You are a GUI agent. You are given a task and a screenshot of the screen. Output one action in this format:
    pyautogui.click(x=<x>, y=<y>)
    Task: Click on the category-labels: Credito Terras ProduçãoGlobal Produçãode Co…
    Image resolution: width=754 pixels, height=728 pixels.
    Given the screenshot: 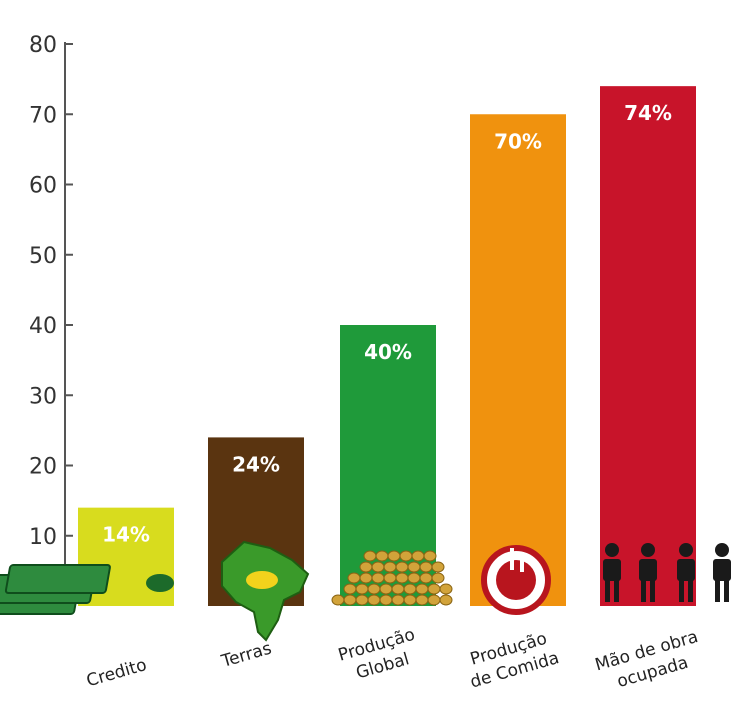 What is the action you would take?
    pyautogui.click(x=395, y=661)
    